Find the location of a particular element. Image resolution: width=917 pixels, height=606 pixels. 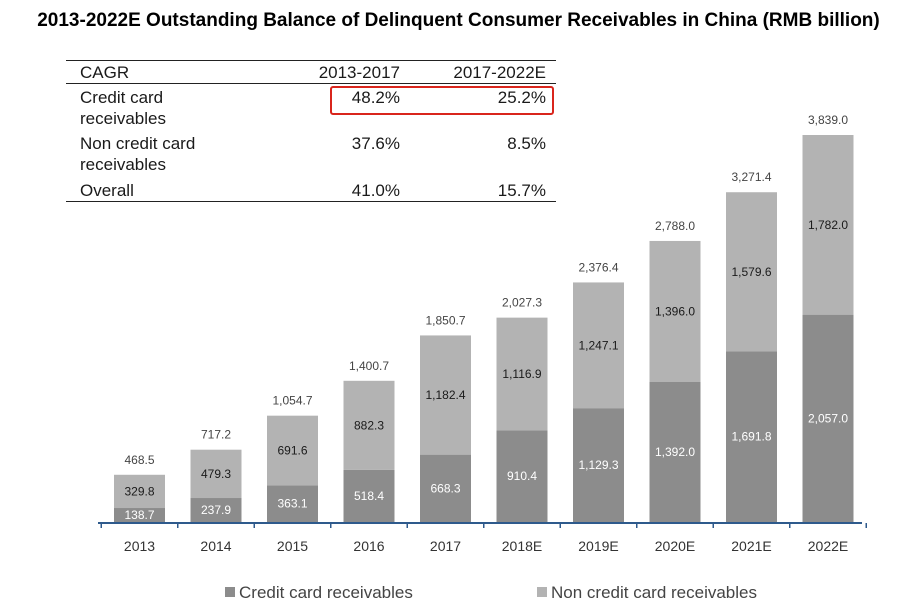

data-label-credit-card: 237.9 is located at coordinates (216, 510).